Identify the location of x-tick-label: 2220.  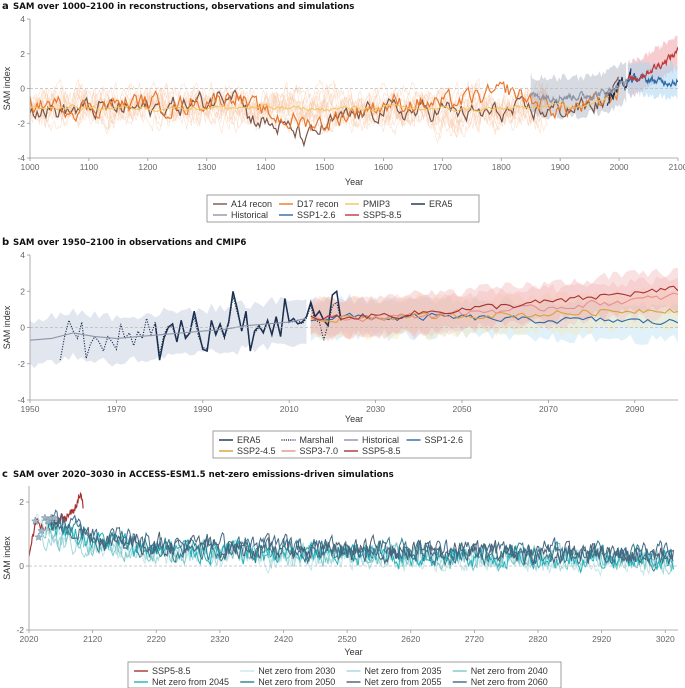
(156, 639).